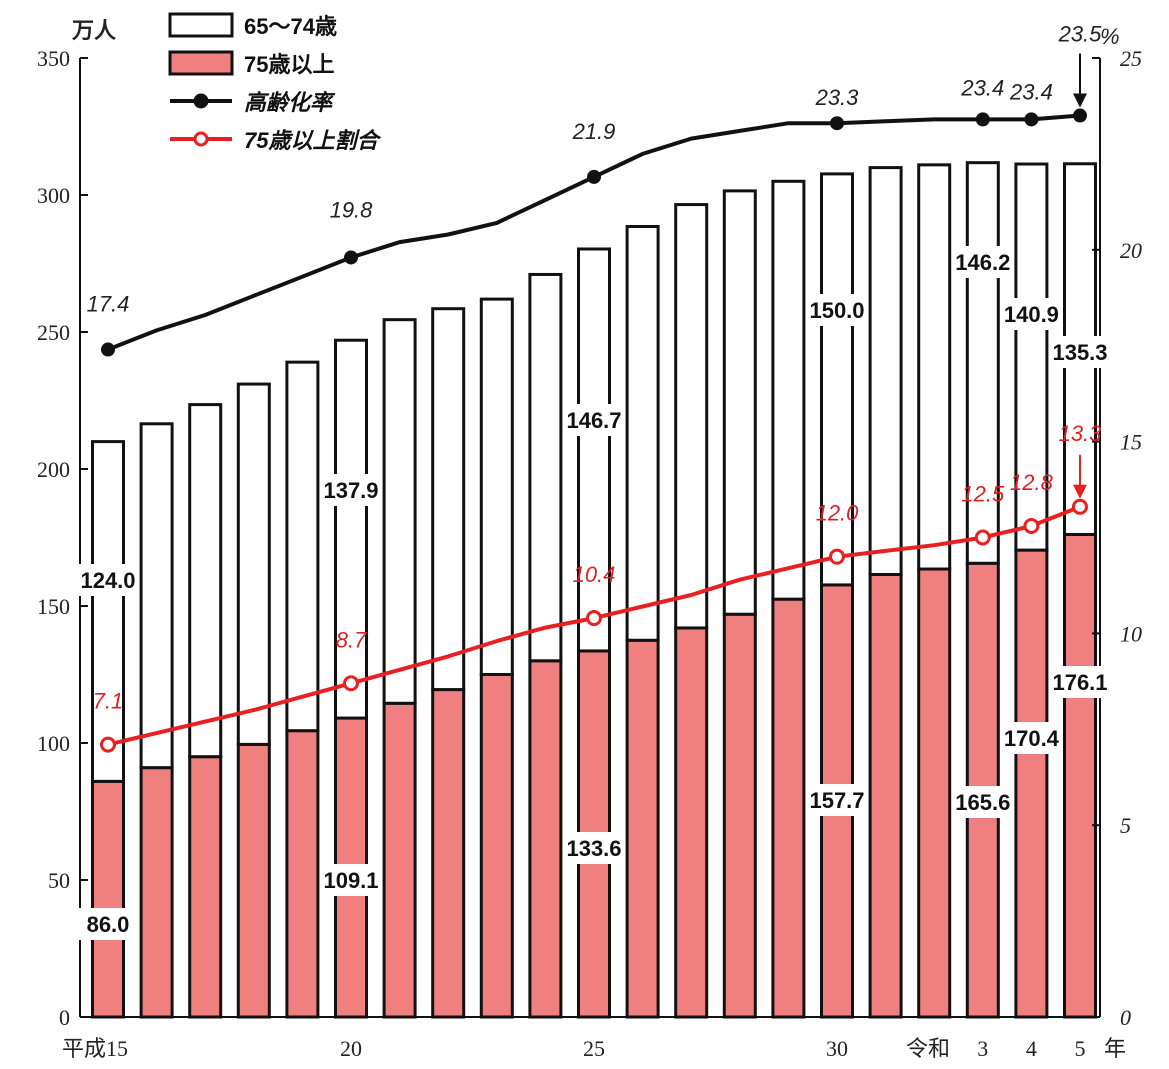  I want to click on over-75-ratio-label: 12.0, so click(838, 513).